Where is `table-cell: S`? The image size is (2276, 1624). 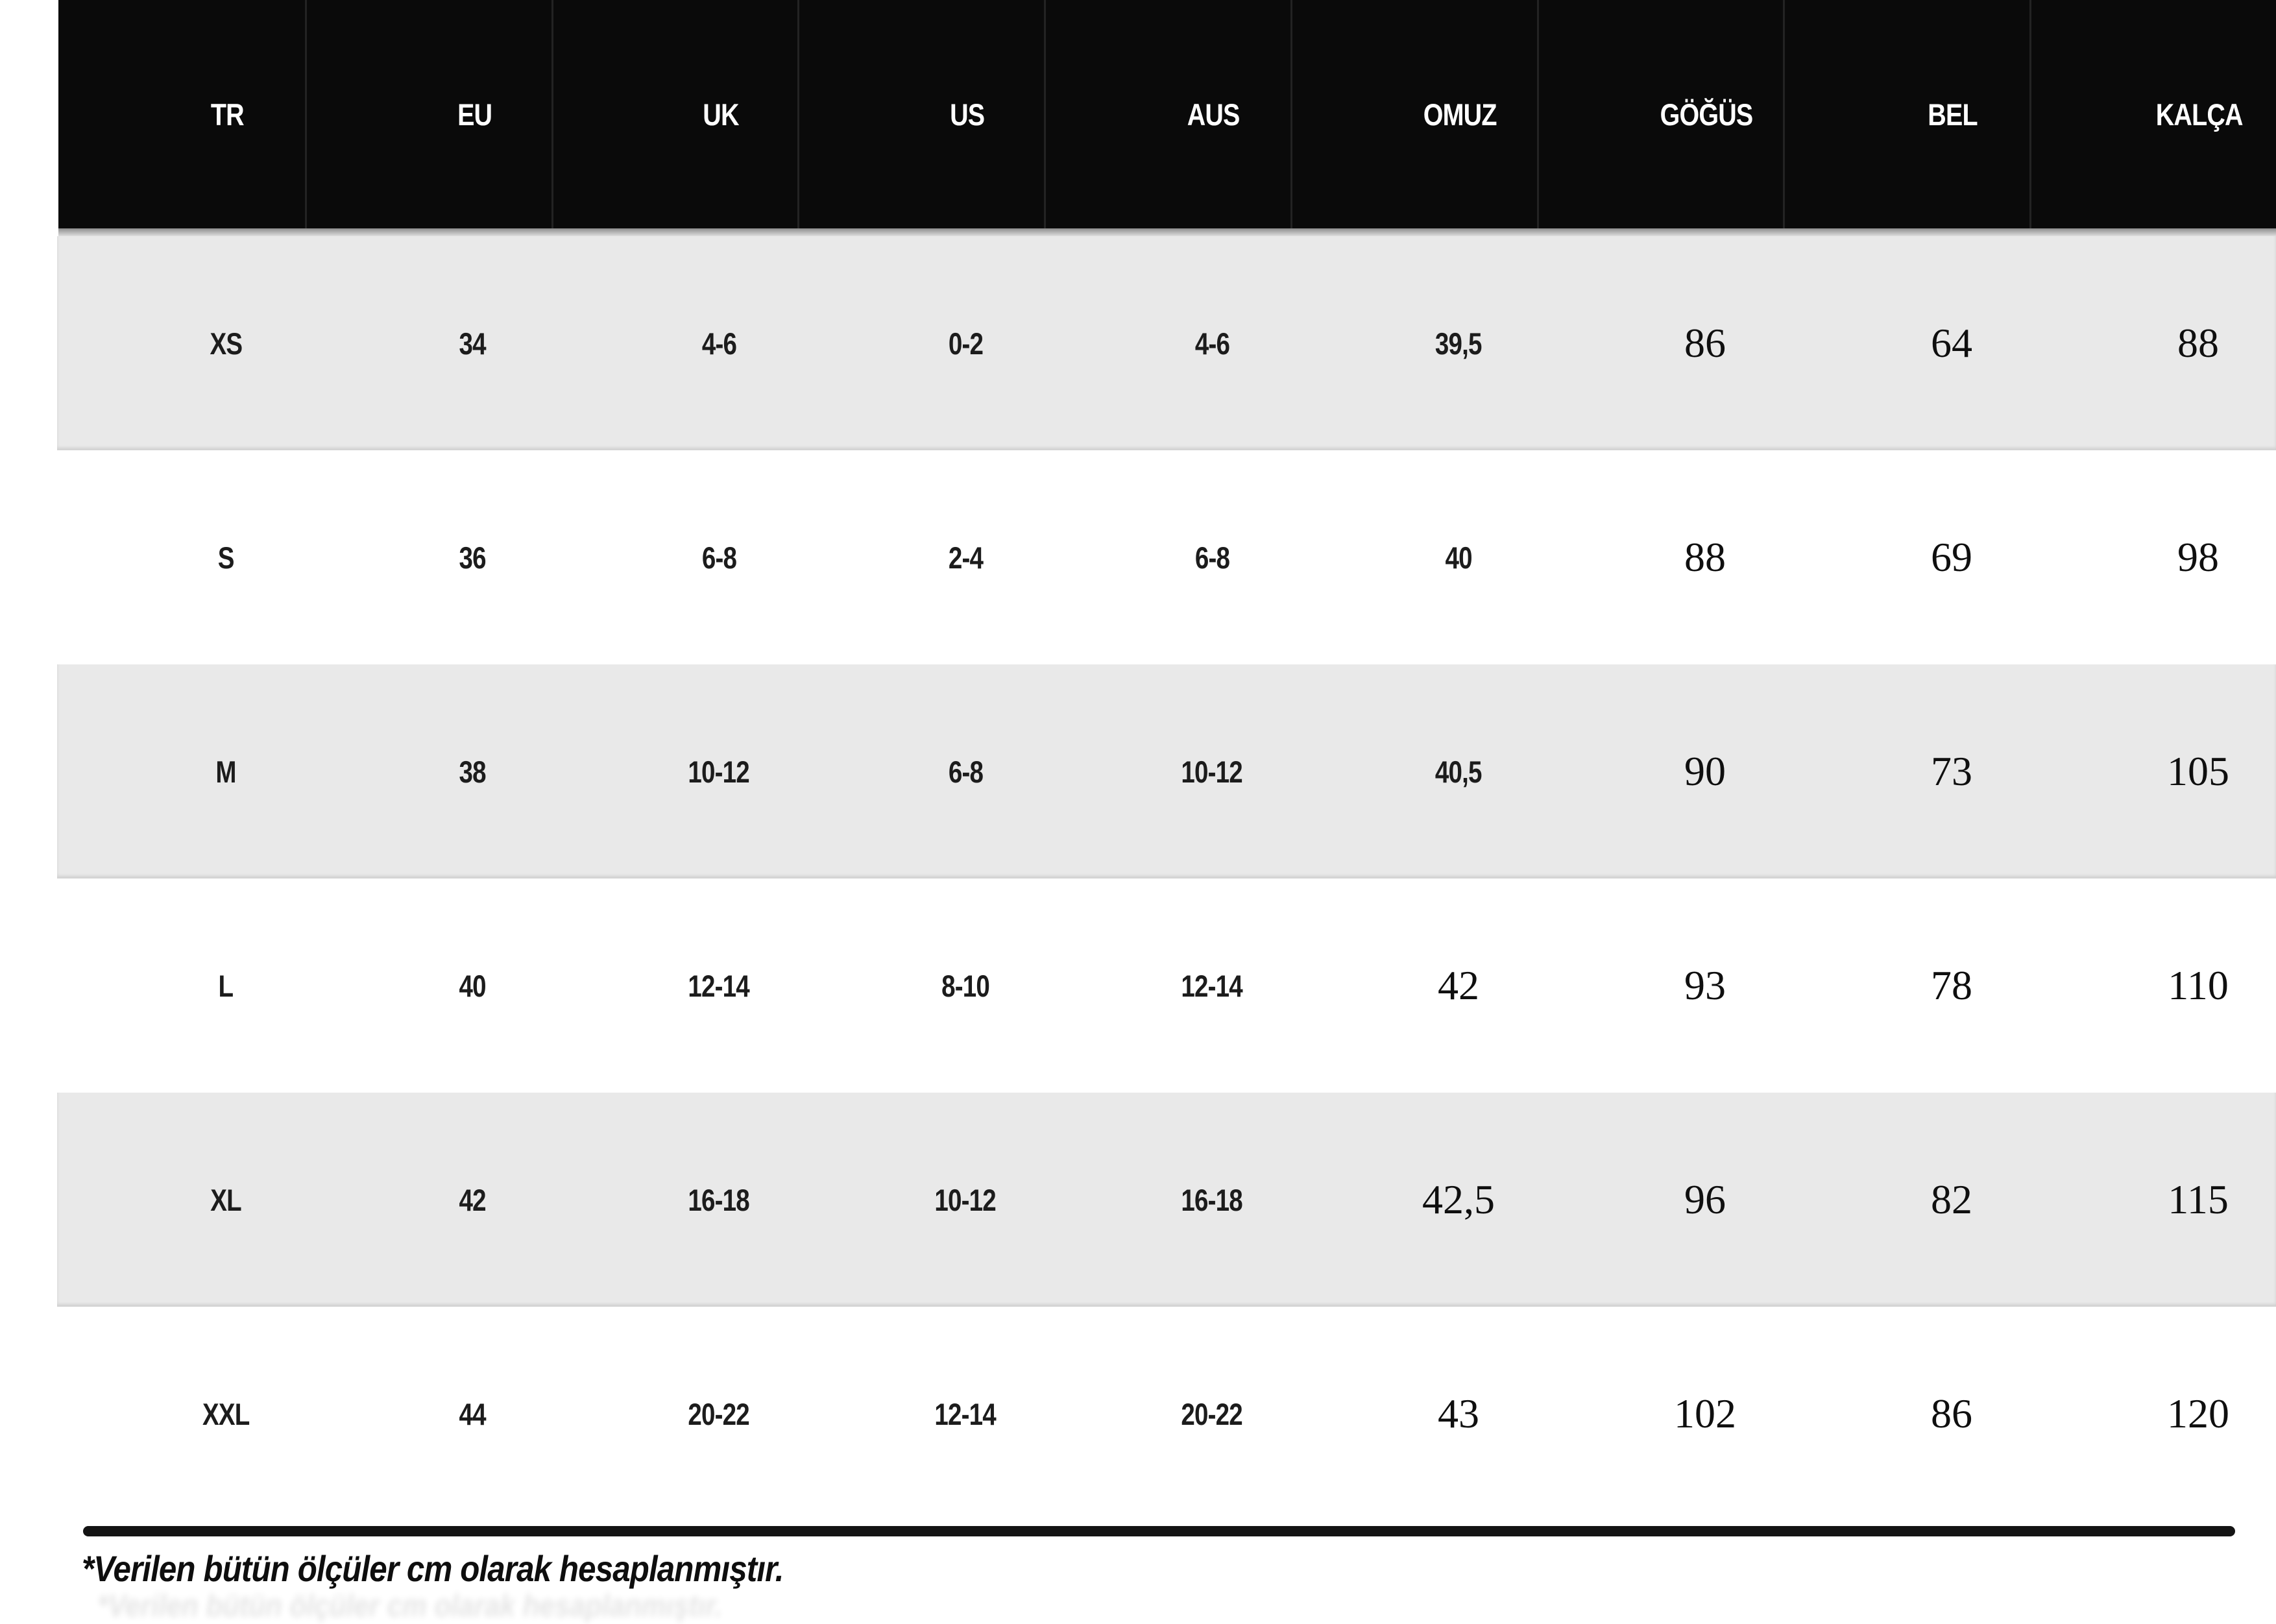
table-cell: S is located at coordinates (180, 557).